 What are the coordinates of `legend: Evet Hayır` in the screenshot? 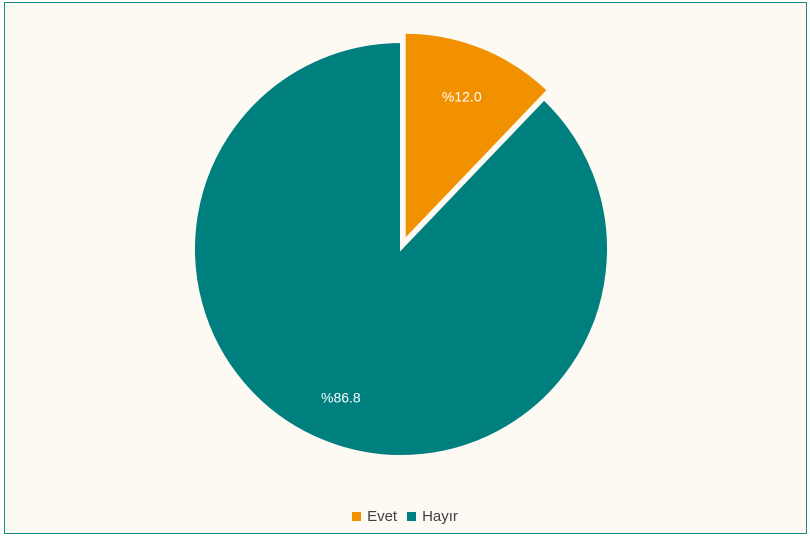 It's located at (405, 516).